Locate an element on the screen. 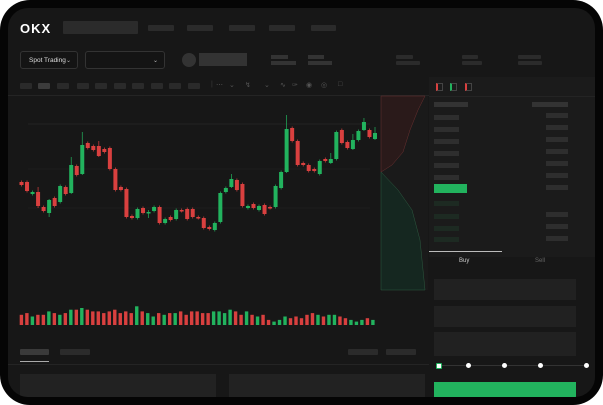 The height and width of the screenshot is (405, 603). line-tool-icon: ∿ is located at coordinates (283, 85).